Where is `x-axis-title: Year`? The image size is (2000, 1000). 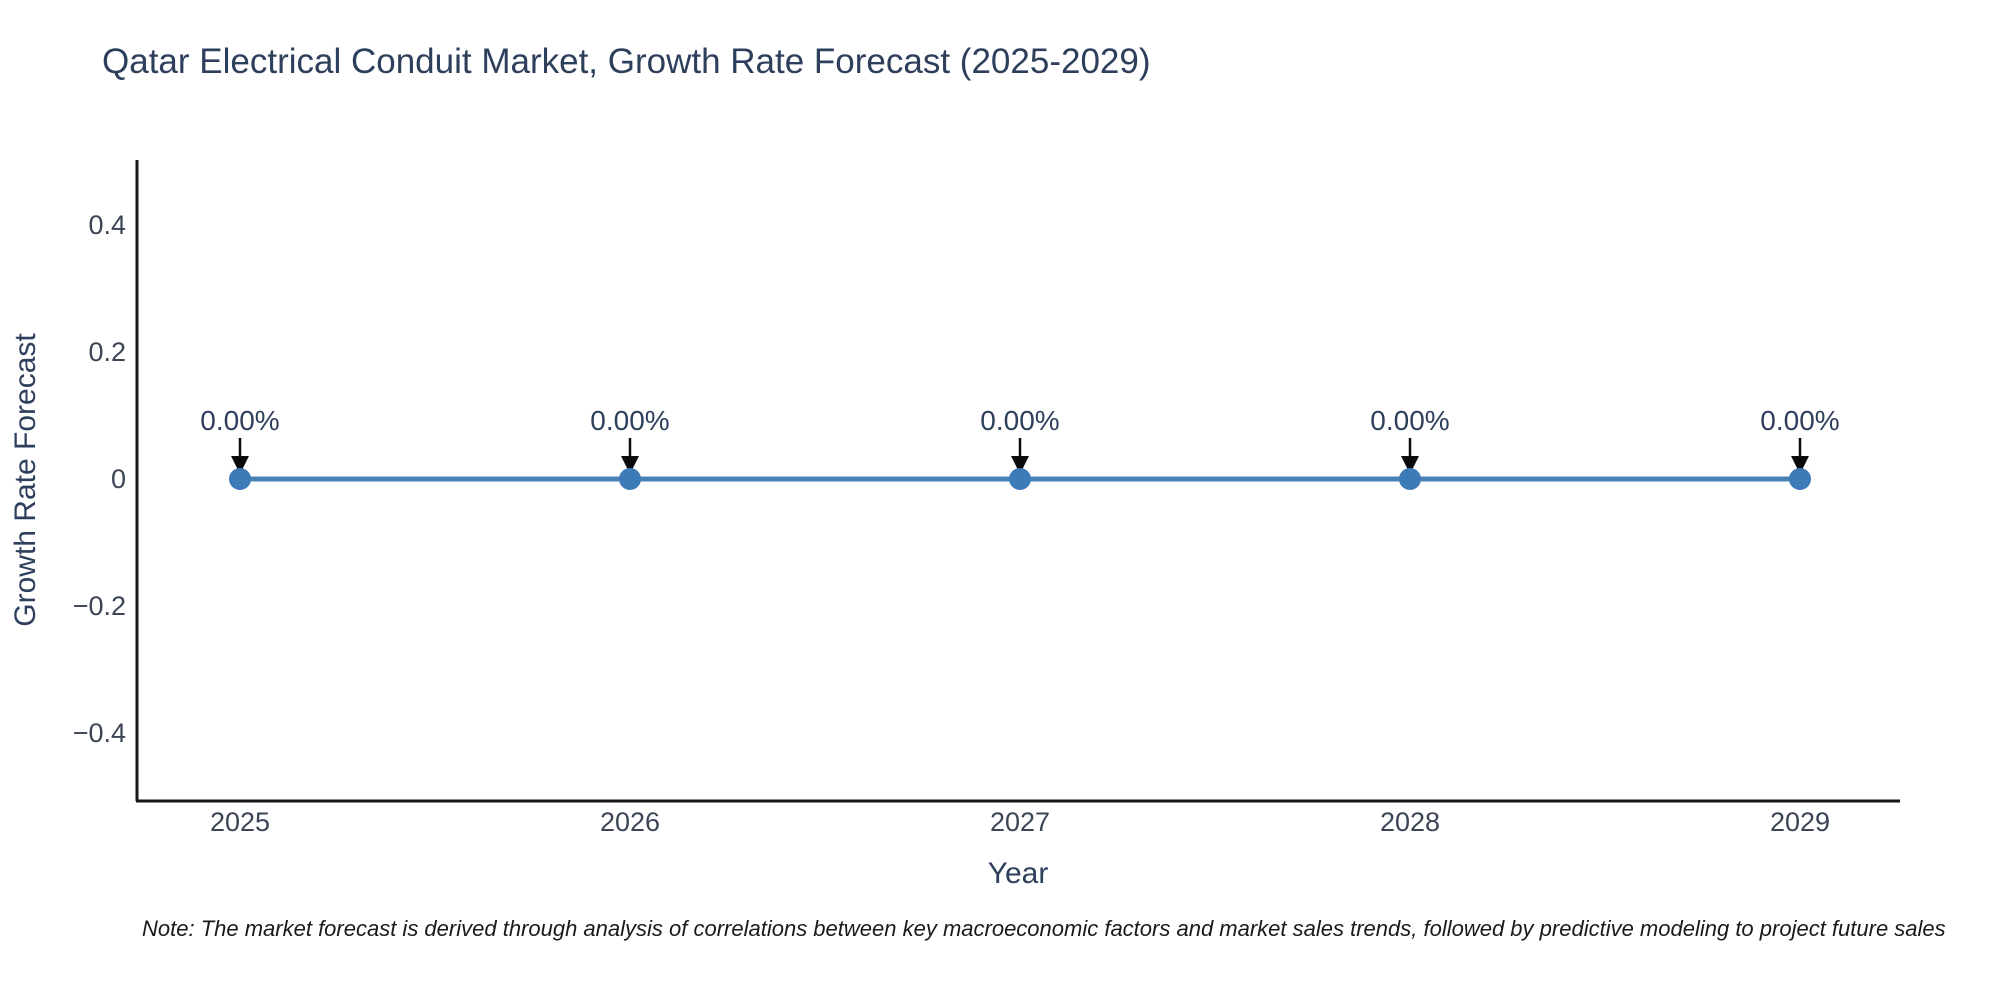 x-axis-title: Year is located at coordinates (1018, 873).